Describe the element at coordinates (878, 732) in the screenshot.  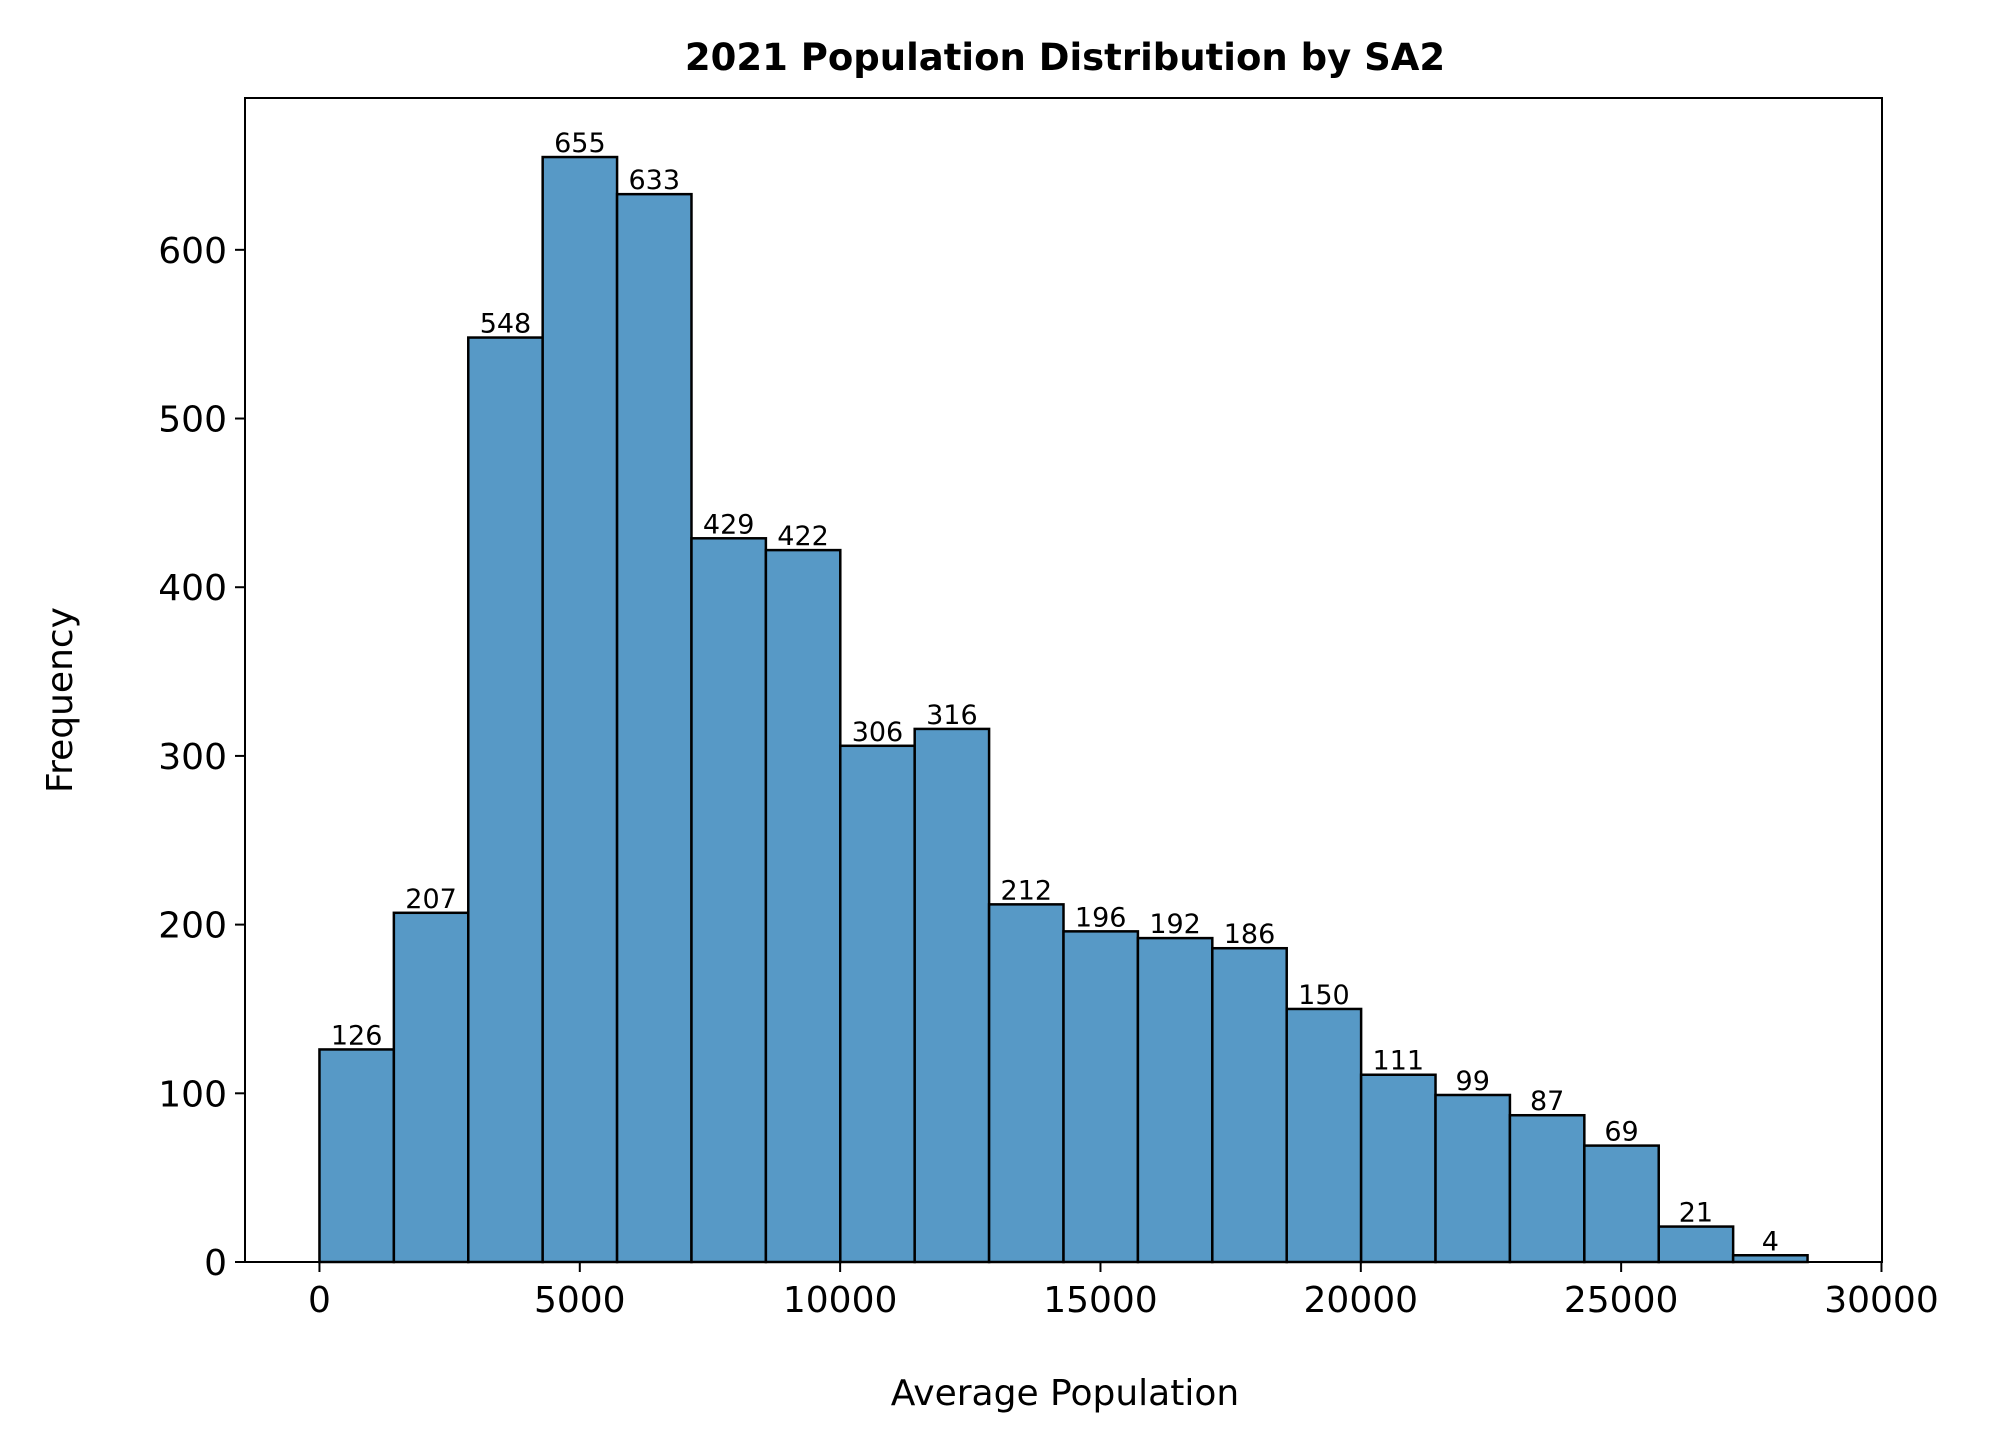
I see `bar-value-label: 306` at that location.